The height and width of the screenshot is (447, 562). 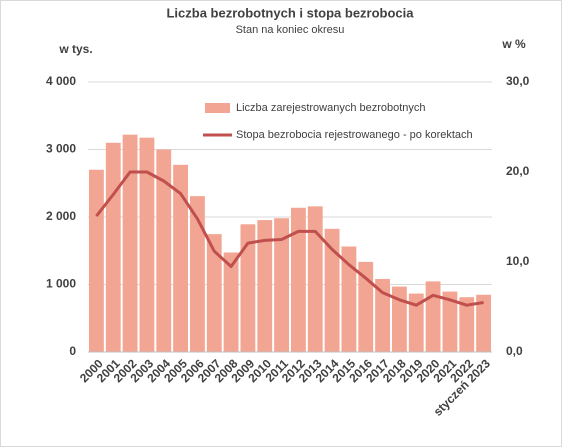 I want to click on y-tick-label: 2 000, so click(x=61, y=216).